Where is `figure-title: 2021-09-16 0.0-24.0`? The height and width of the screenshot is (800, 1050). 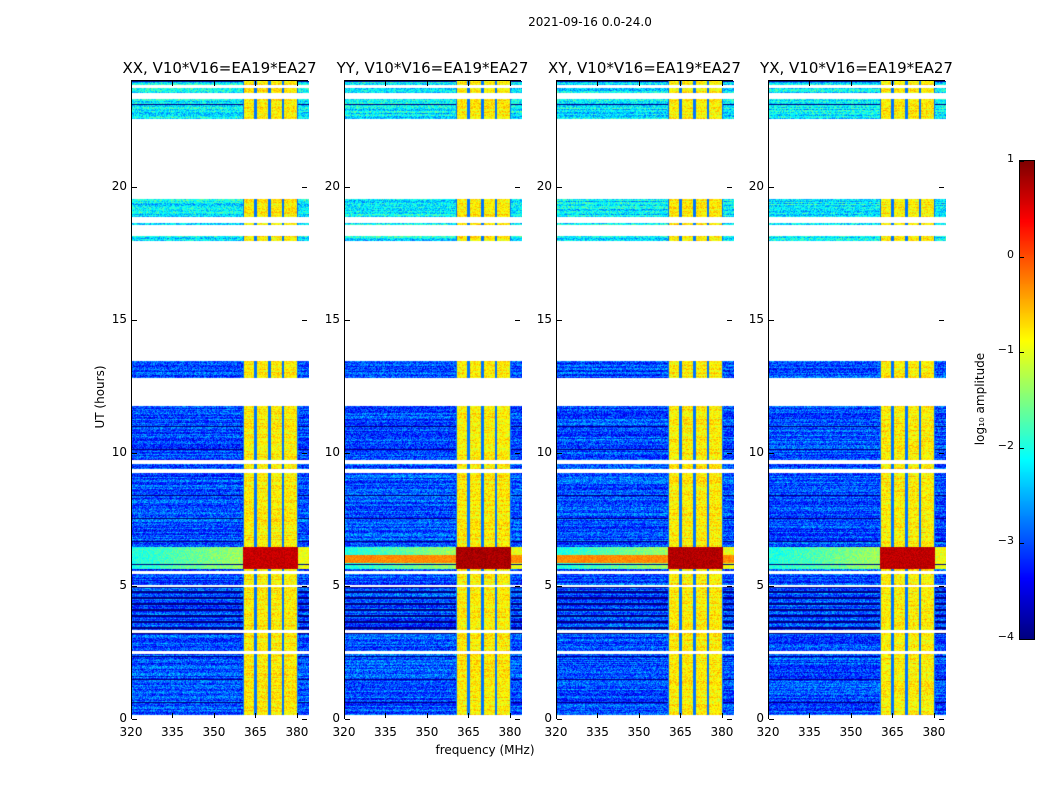 figure-title: 2021-09-16 0.0-24.0 is located at coordinates (590, 22).